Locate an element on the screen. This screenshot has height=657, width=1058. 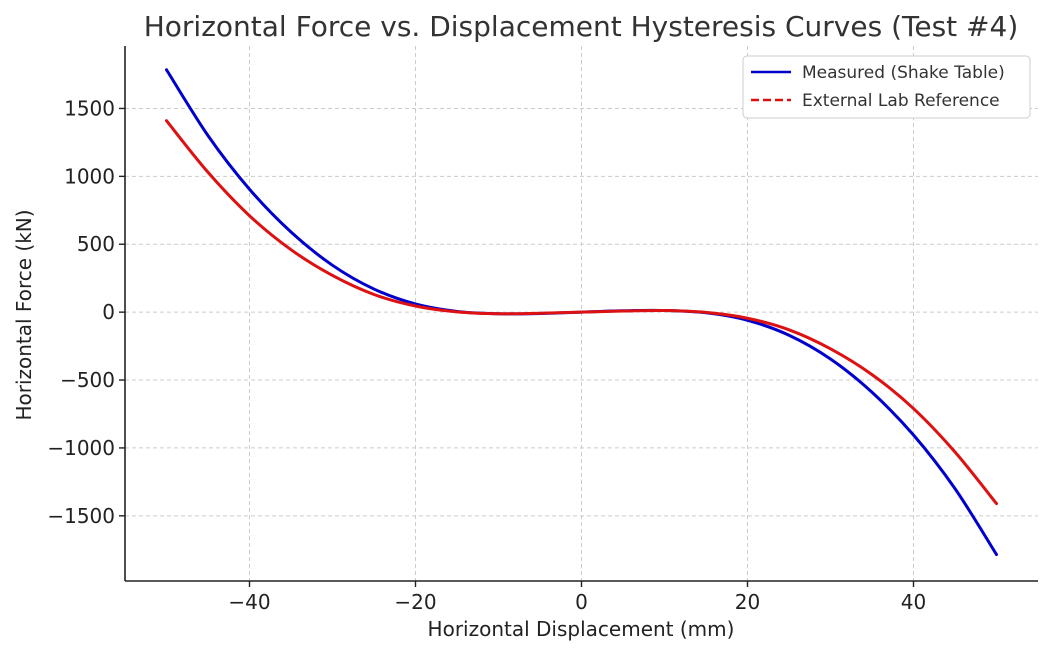
x-tick-label: −40 is located at coordinates (249, 602).